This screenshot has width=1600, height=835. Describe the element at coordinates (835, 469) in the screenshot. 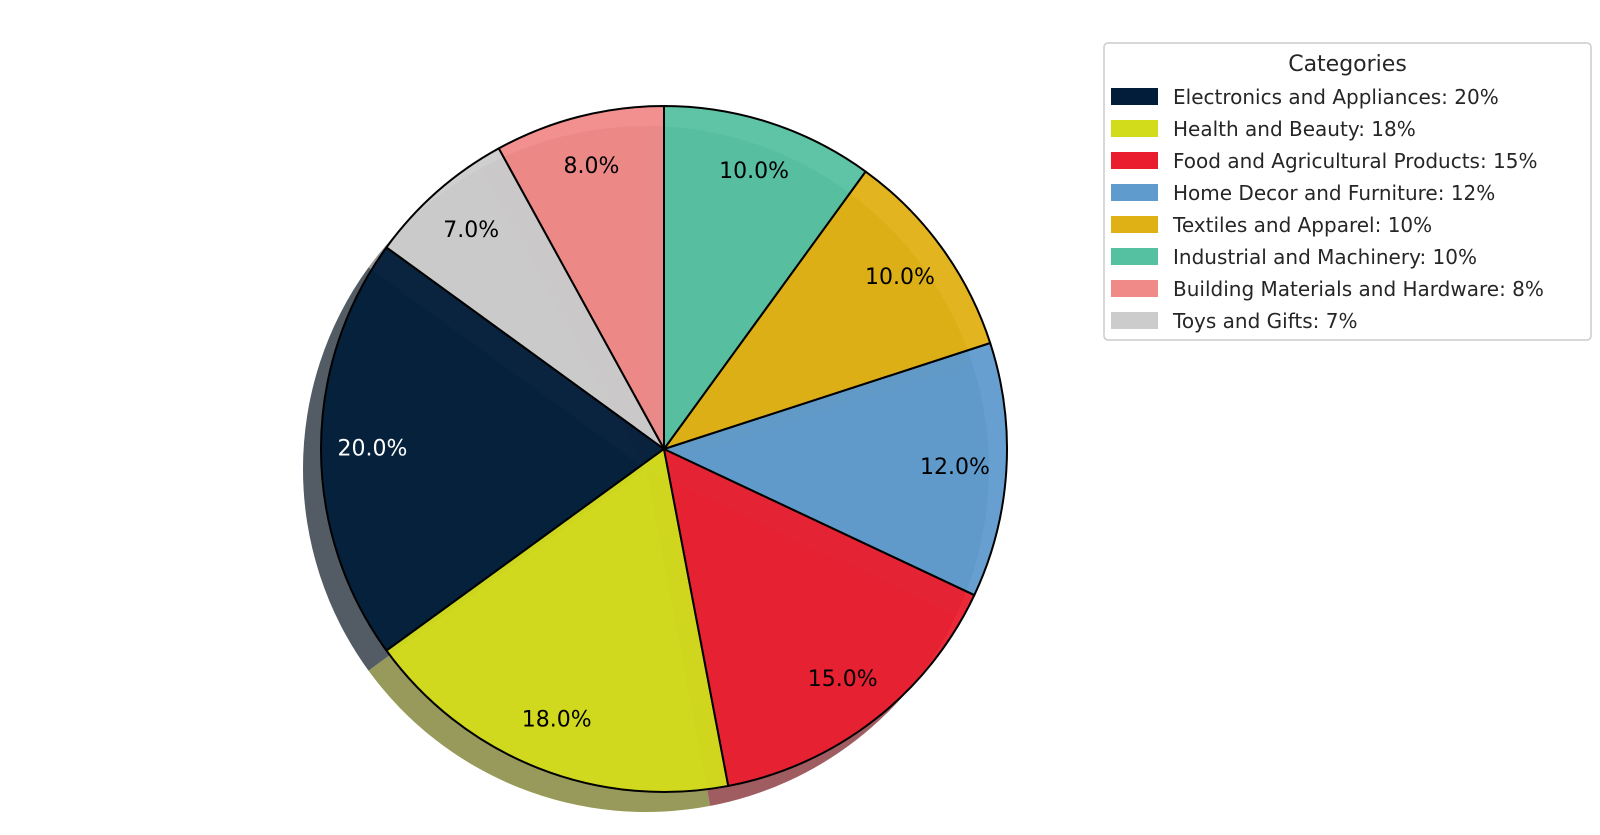

I see `pie-slice-home-decor-and-furniture` at that location.